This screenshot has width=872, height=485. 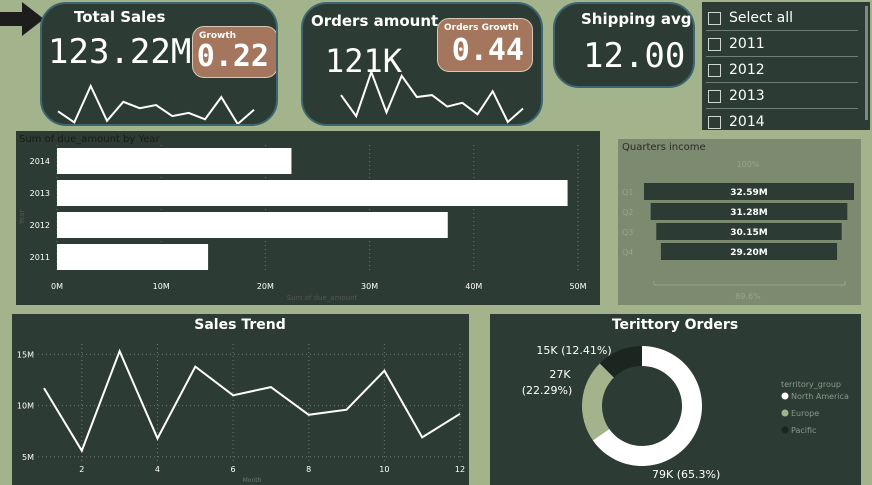 What do you see at coordinates (487, 50) in the screenshot?
I see `orders-growth-value: 0.44` at bounding box center [487, 50].